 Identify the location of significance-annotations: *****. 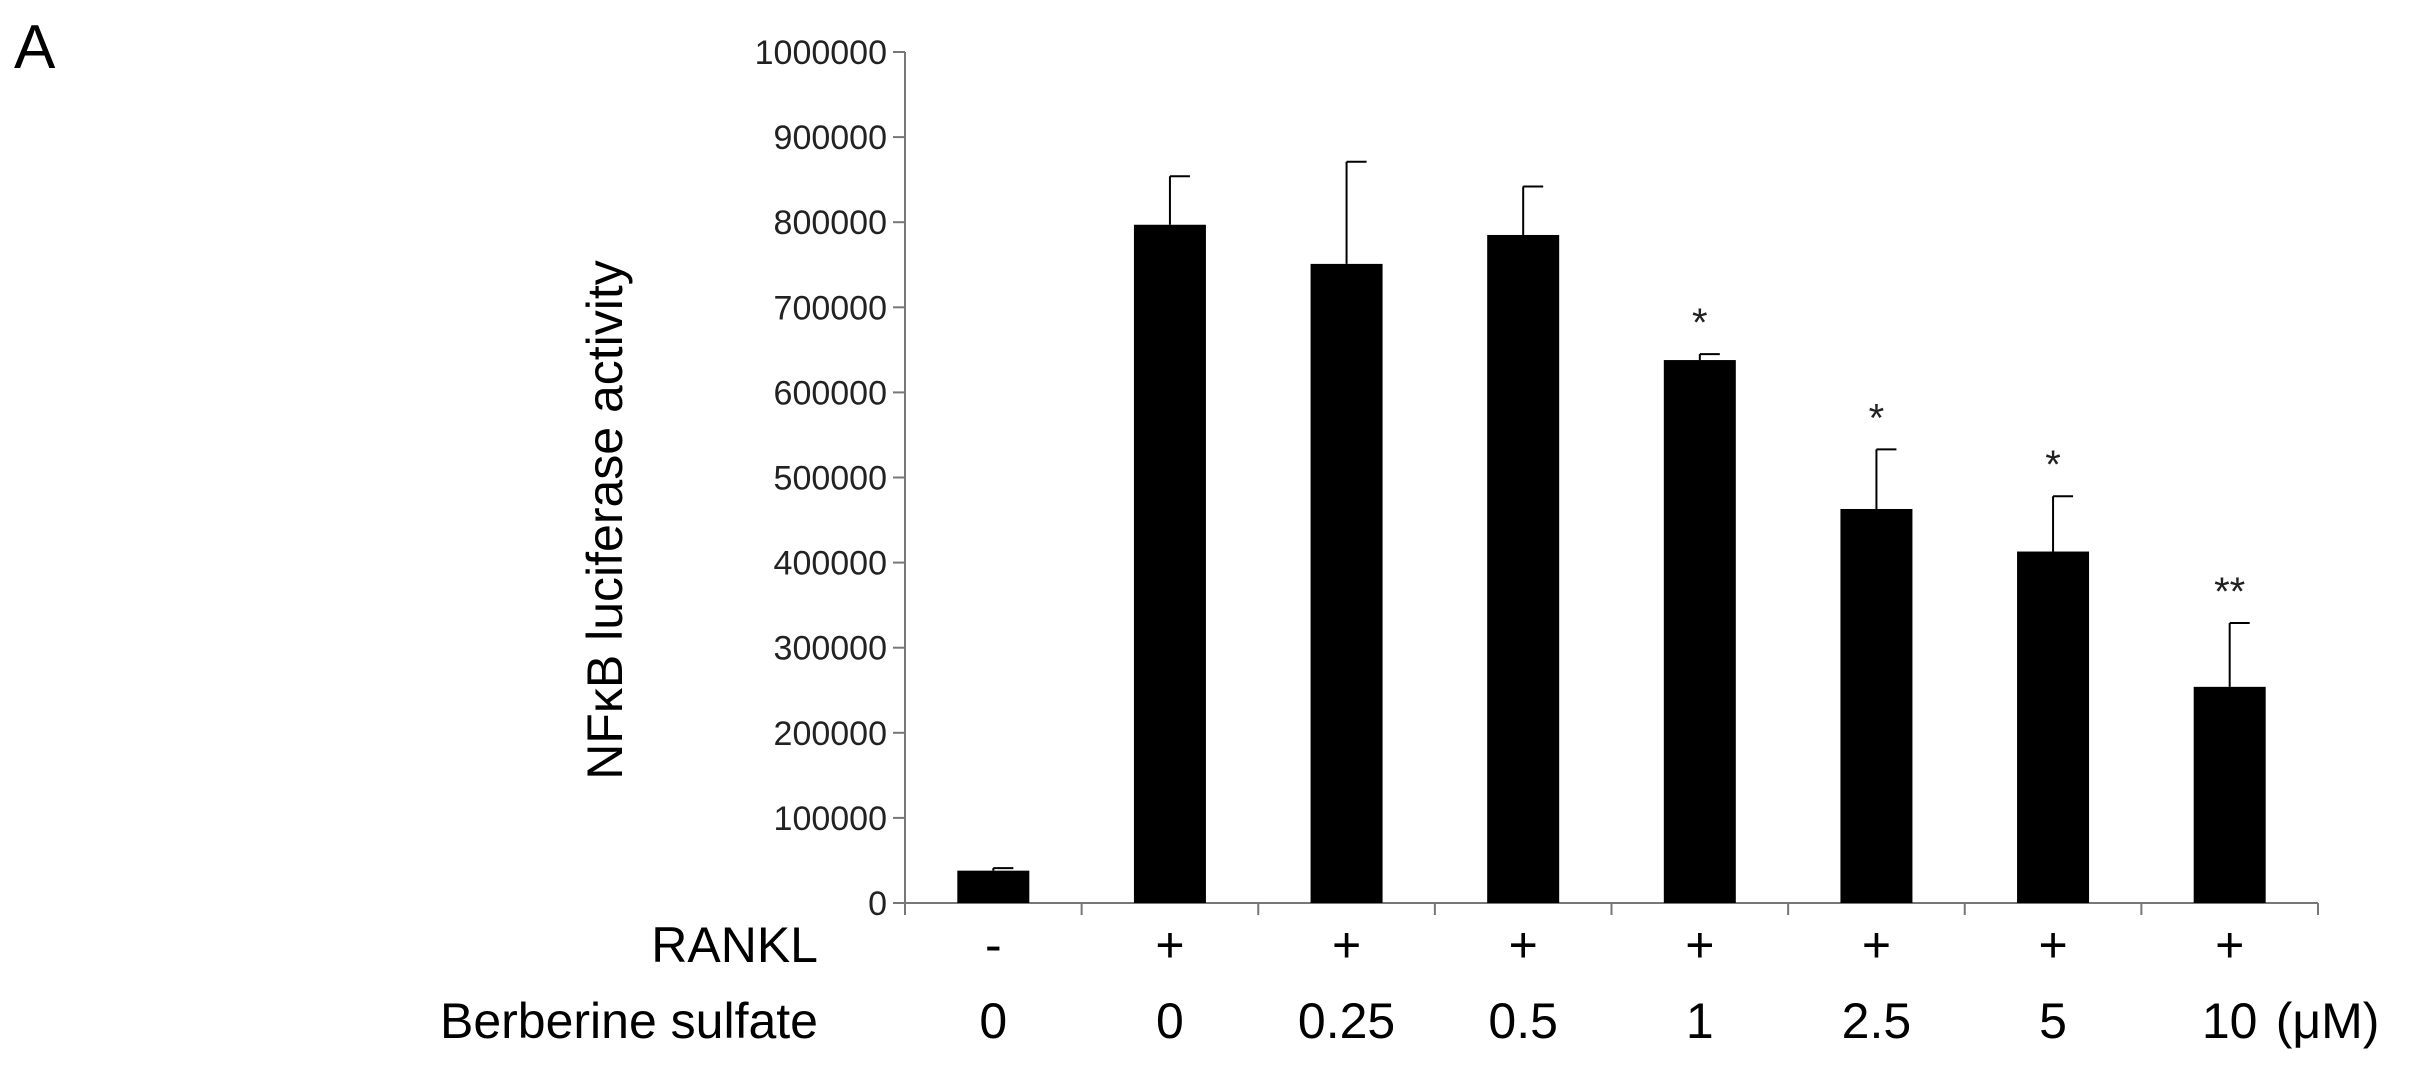
(1968, 457).